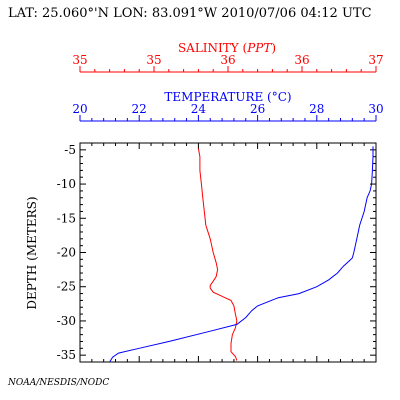 The height and width of the screenshot is (400, 400). What do you see at coordinates (259, 48) in the screenshot?
I see `salinity-axis-unit: PPT` at bounding box center [259, 48].